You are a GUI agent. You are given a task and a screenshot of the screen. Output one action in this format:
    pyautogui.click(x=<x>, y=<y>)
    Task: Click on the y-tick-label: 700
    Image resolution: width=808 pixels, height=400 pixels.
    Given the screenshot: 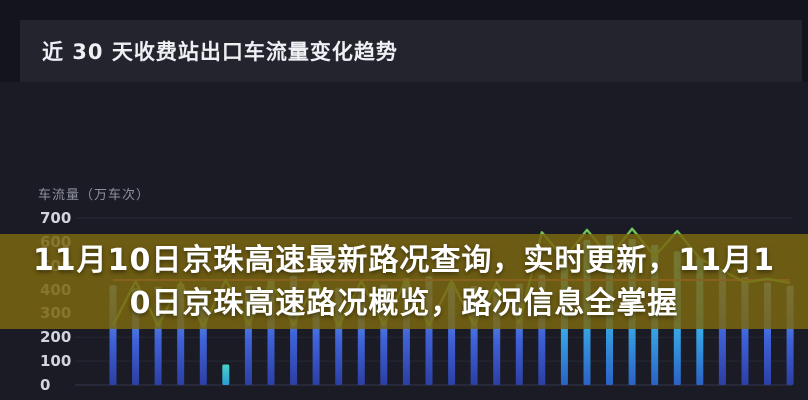 What is the action you would take?
    pyautogui.click(x=56, y=218)
    